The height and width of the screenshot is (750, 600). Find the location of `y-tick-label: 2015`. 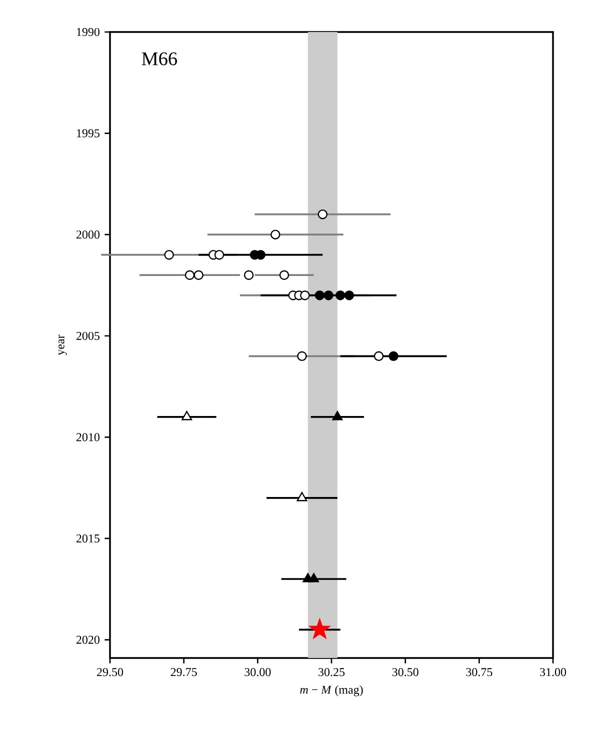

y-tick-label: 2015 is located at coordinates (88, 538).